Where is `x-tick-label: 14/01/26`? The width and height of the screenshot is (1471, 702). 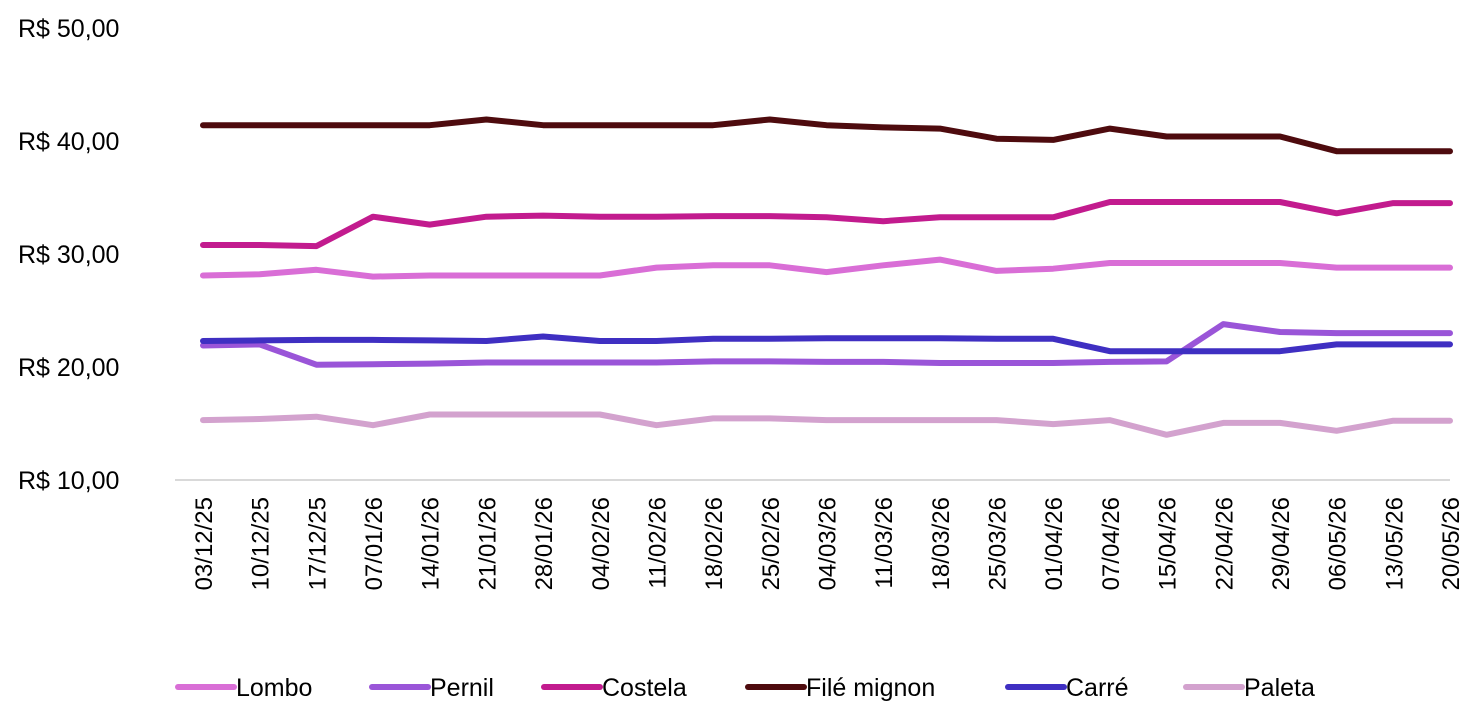 x-tick-label: 14/01/26 is located at coordinates (431, 543).